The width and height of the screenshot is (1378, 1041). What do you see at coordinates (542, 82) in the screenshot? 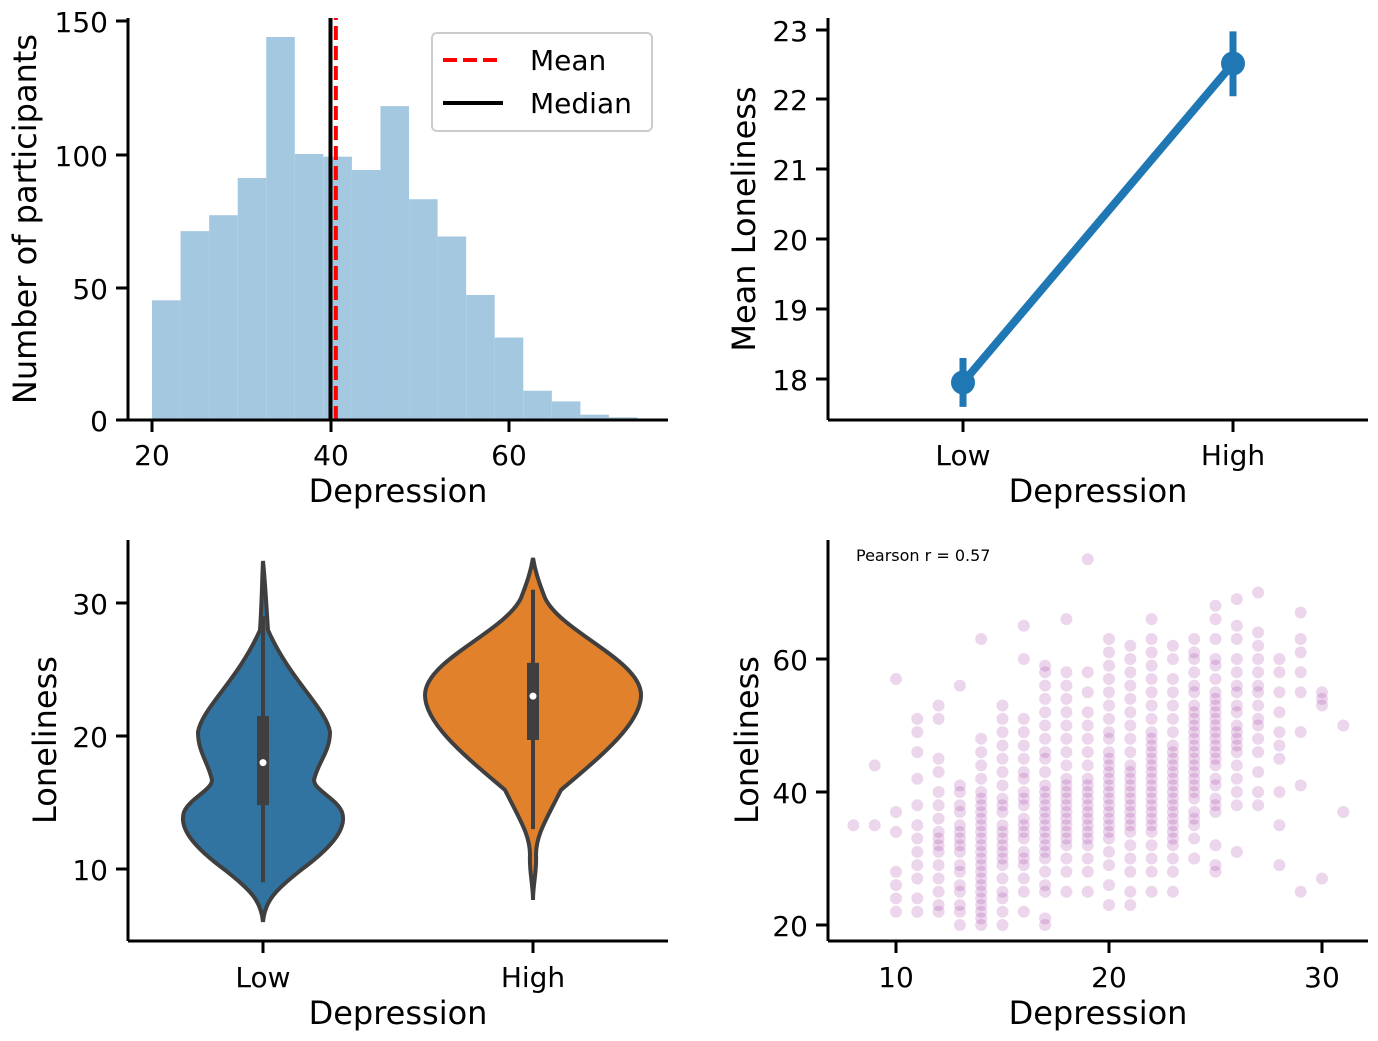
I see `legend: Mean Median` at bounding box center [542, 82].